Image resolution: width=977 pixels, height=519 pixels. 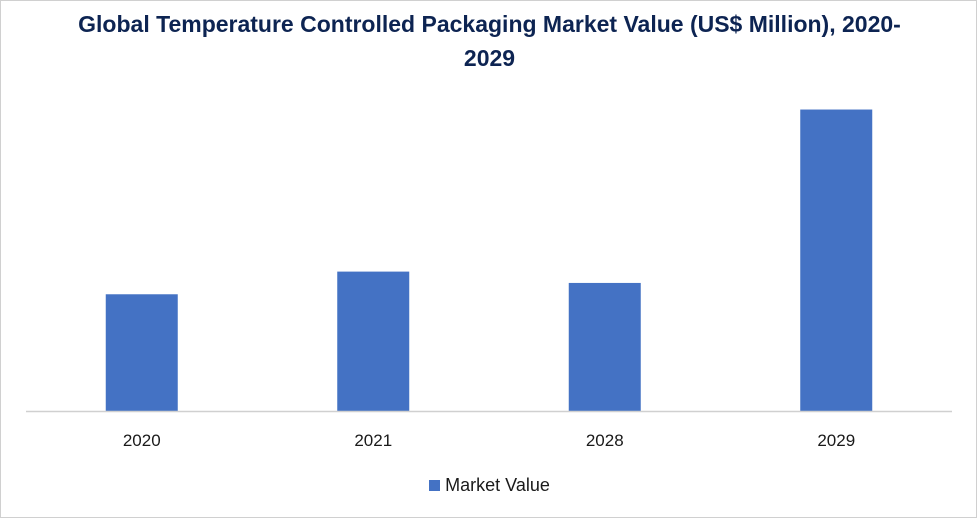 I want to click on chart-legend: Market Value, so click(x=489, y=485).